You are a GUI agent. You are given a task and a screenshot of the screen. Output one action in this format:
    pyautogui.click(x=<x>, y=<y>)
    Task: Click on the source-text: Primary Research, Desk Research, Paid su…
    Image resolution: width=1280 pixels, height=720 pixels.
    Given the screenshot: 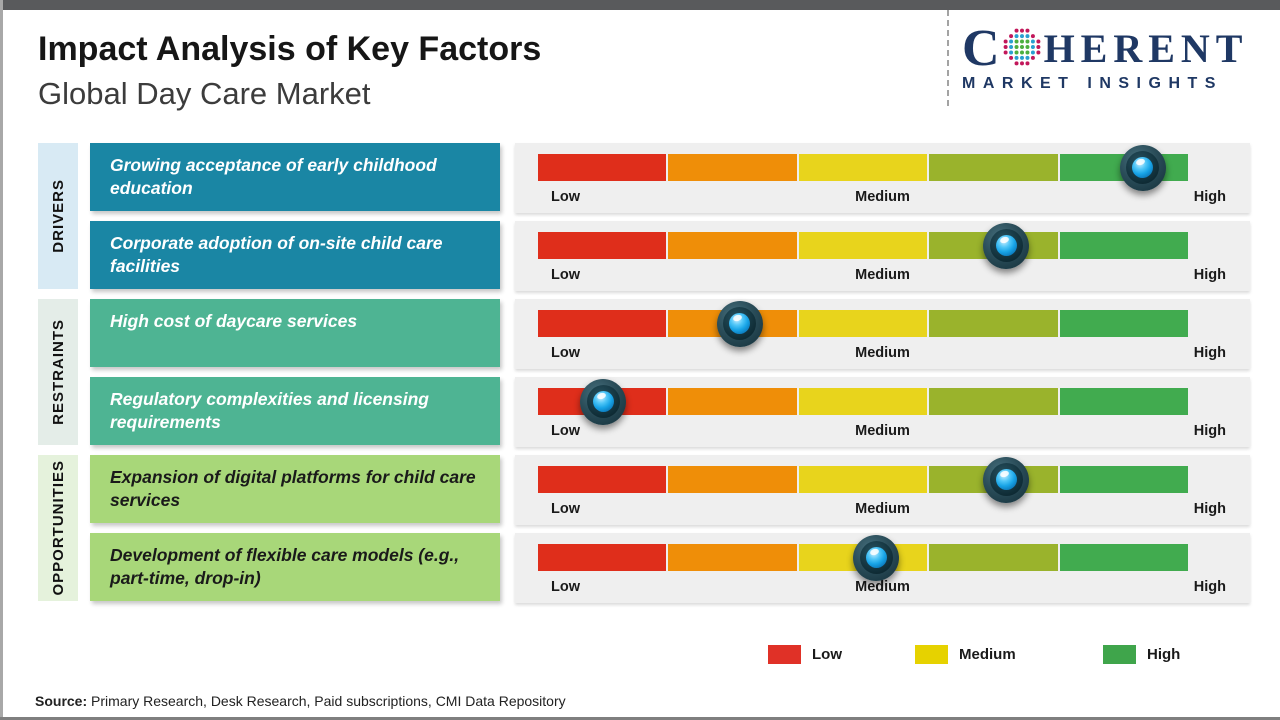 What is the action you would take?
    pyautogui.click(x=326, y=701)
    